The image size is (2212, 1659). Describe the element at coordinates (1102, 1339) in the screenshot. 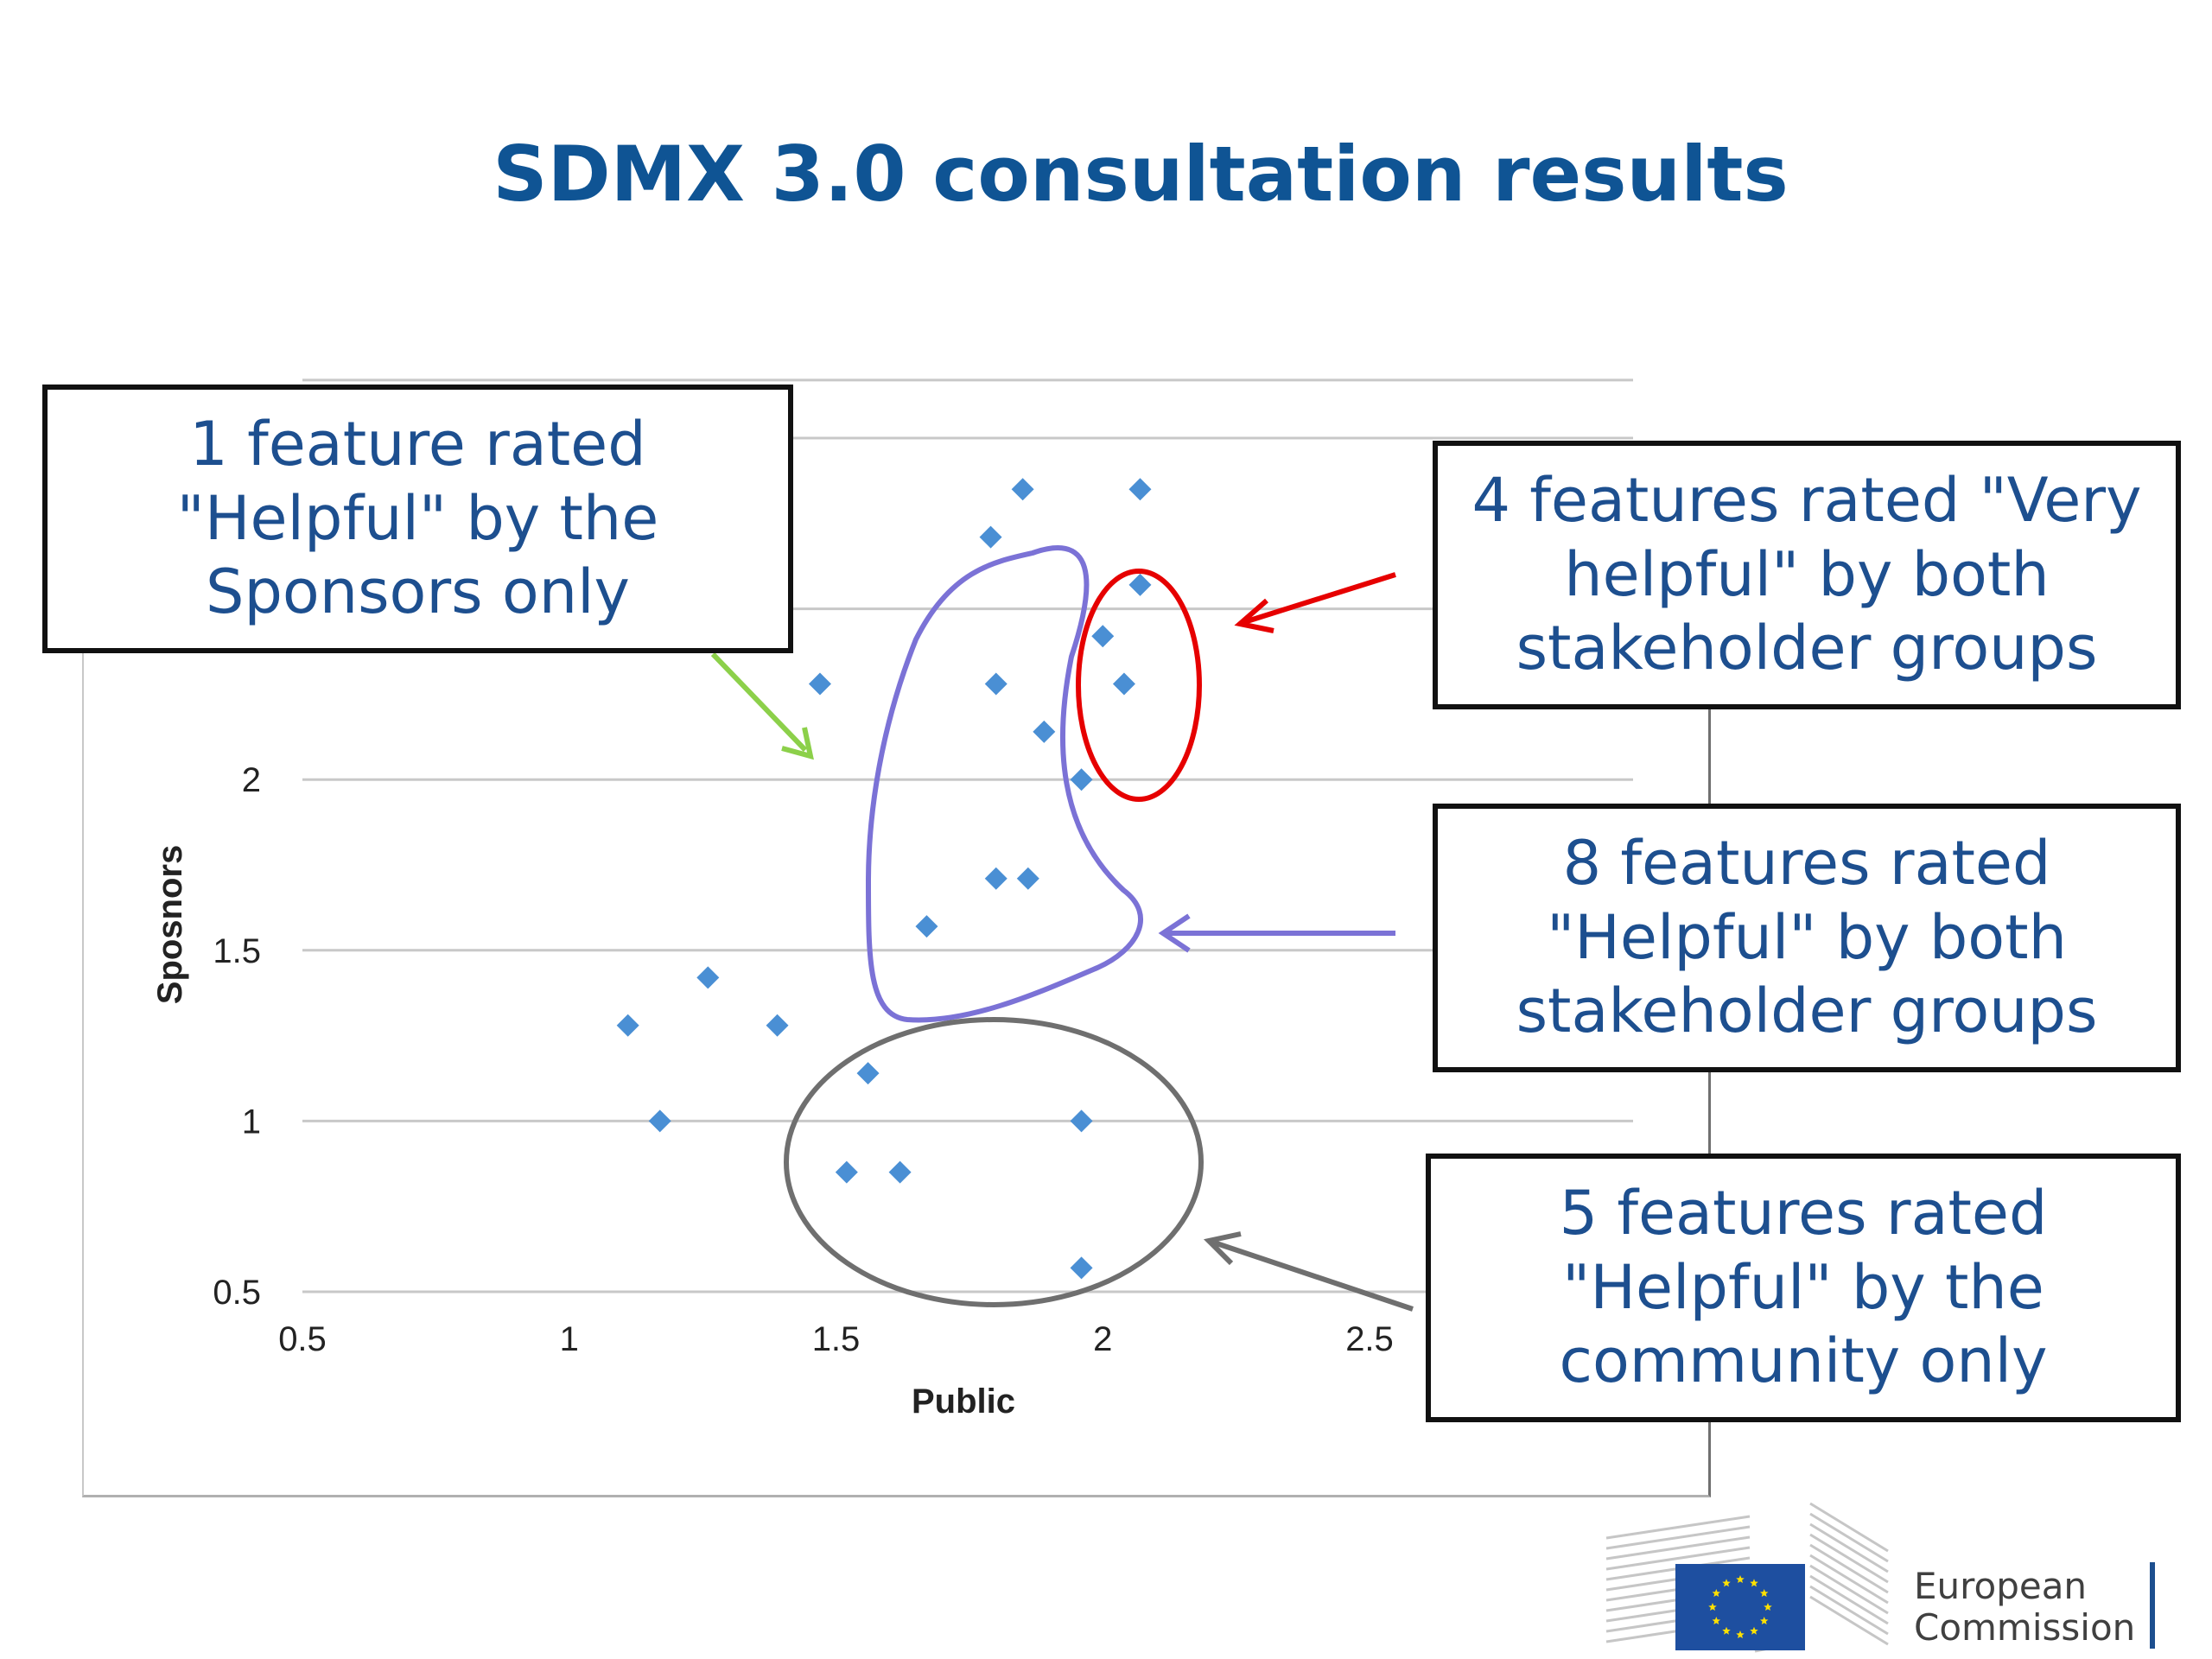

I see `x-tick-label: 2` at that location.